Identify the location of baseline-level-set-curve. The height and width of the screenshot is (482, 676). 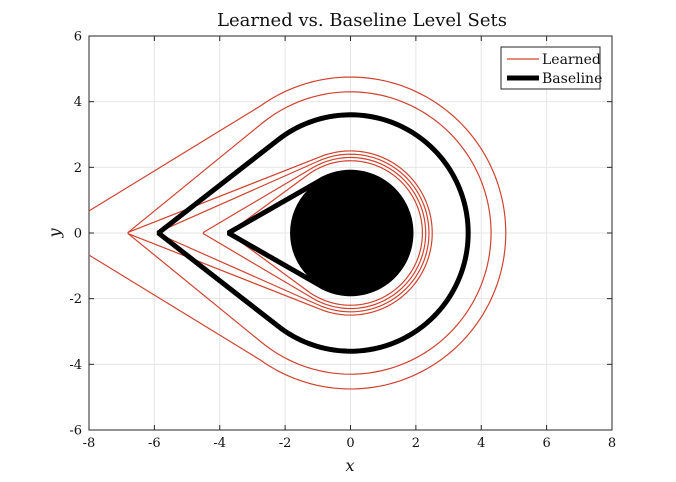
(320, 233).